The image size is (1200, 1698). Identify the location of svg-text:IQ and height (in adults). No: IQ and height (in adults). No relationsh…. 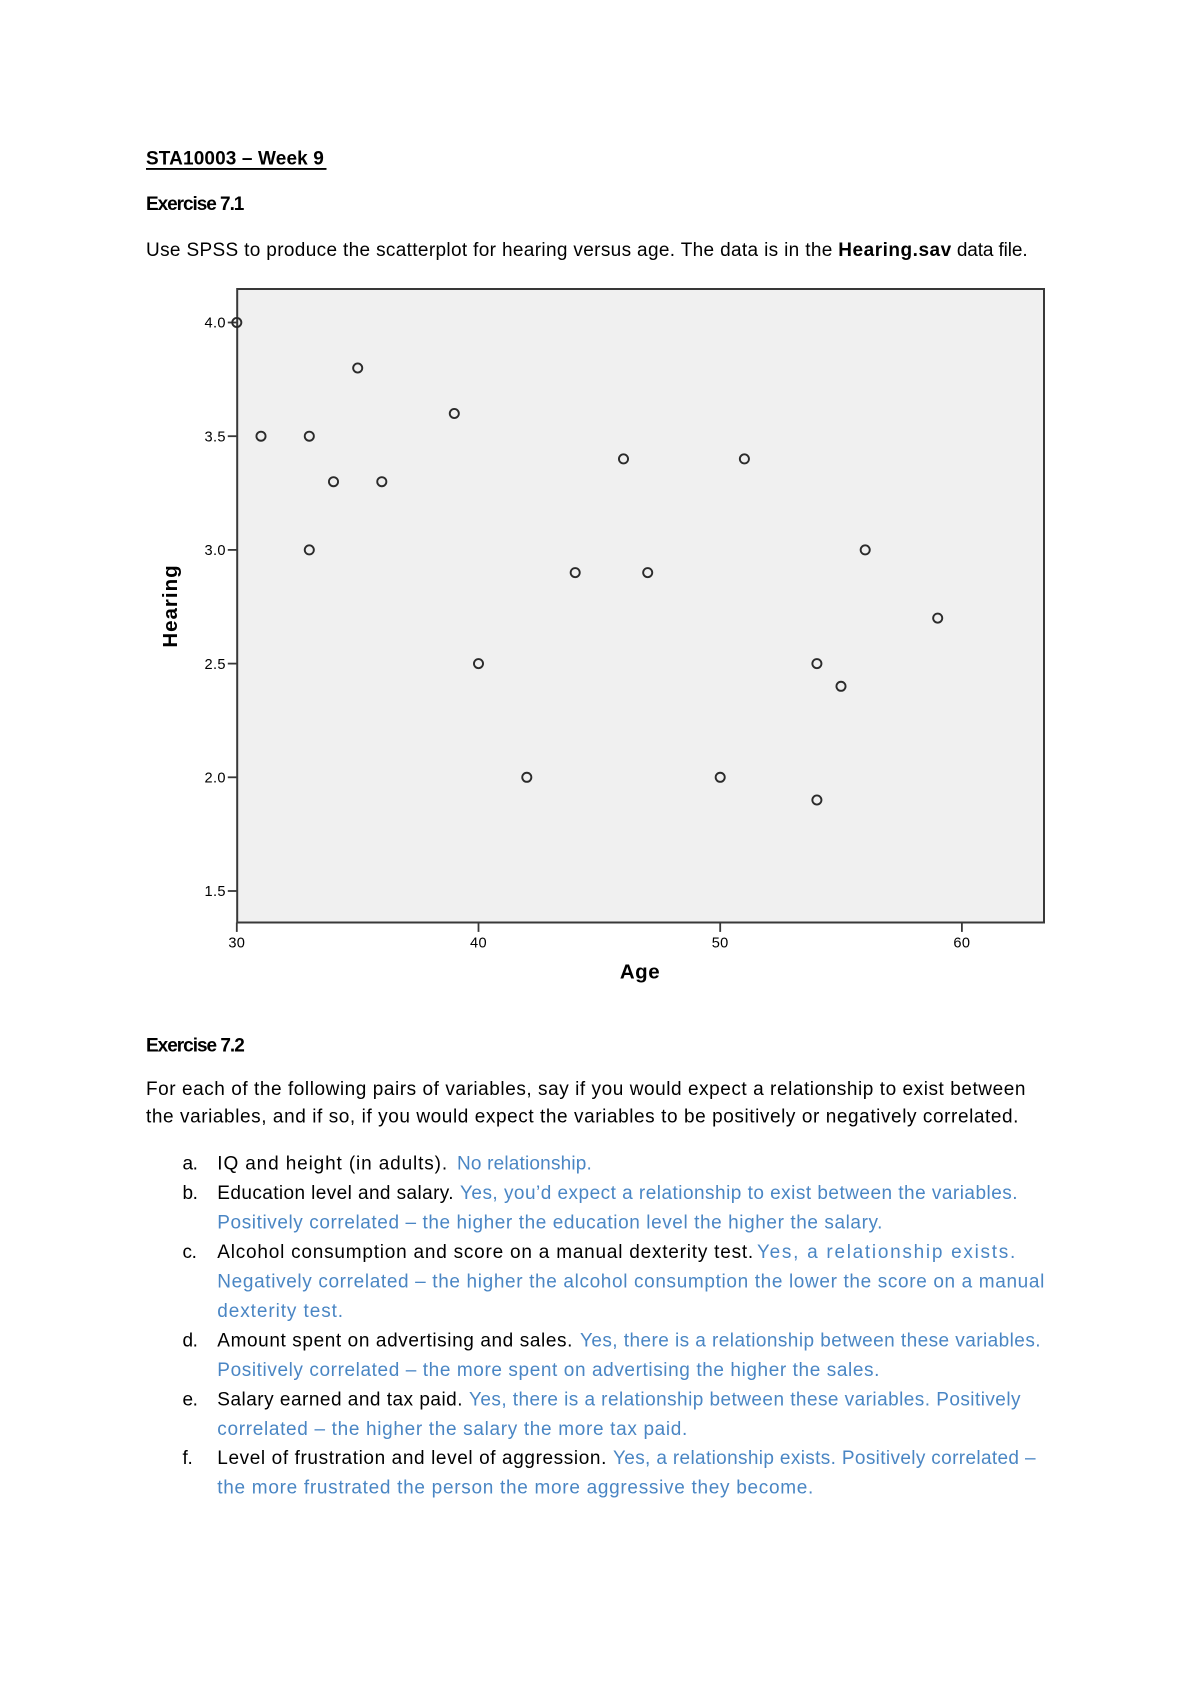
(404, 1164).